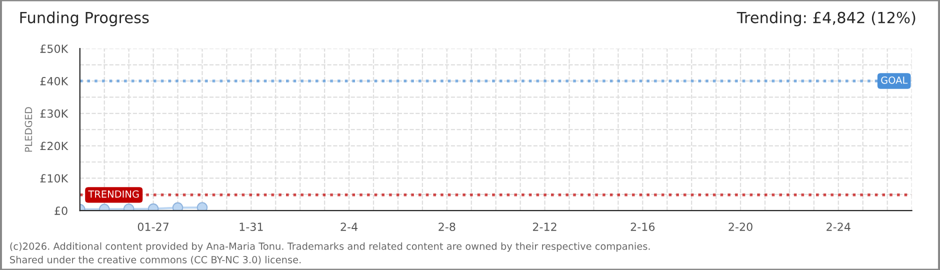 This screenshot has height=270, width=940. Describe the element at coordinates (153, 227) in the screenshot. I see `x-tick-label: 01-27` at that location.